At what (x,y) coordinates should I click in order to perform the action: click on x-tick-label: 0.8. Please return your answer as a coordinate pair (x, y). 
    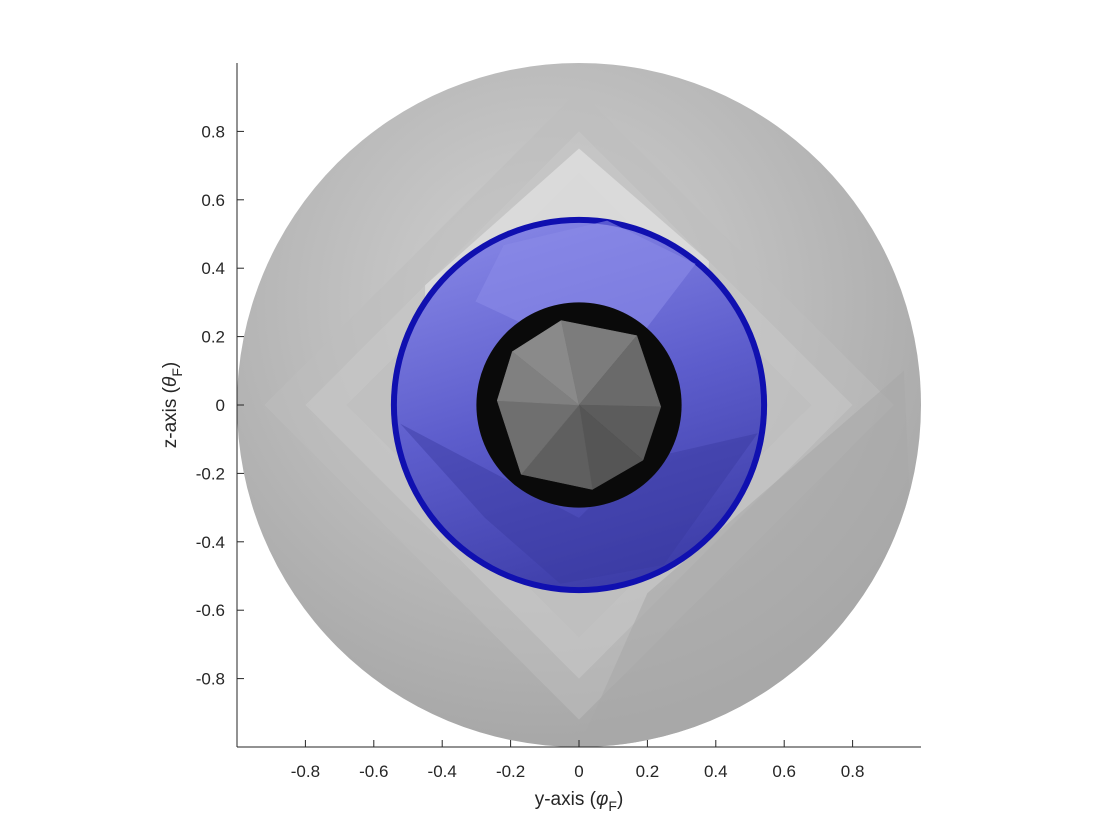
    Looking at the image, I should click on (853, 771).